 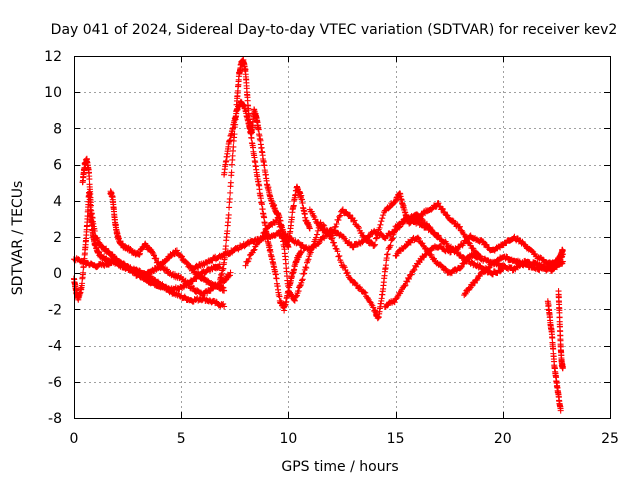 I want to click on y-axis-label: SDTVAR / TECUs, so click(x=18, y=238).